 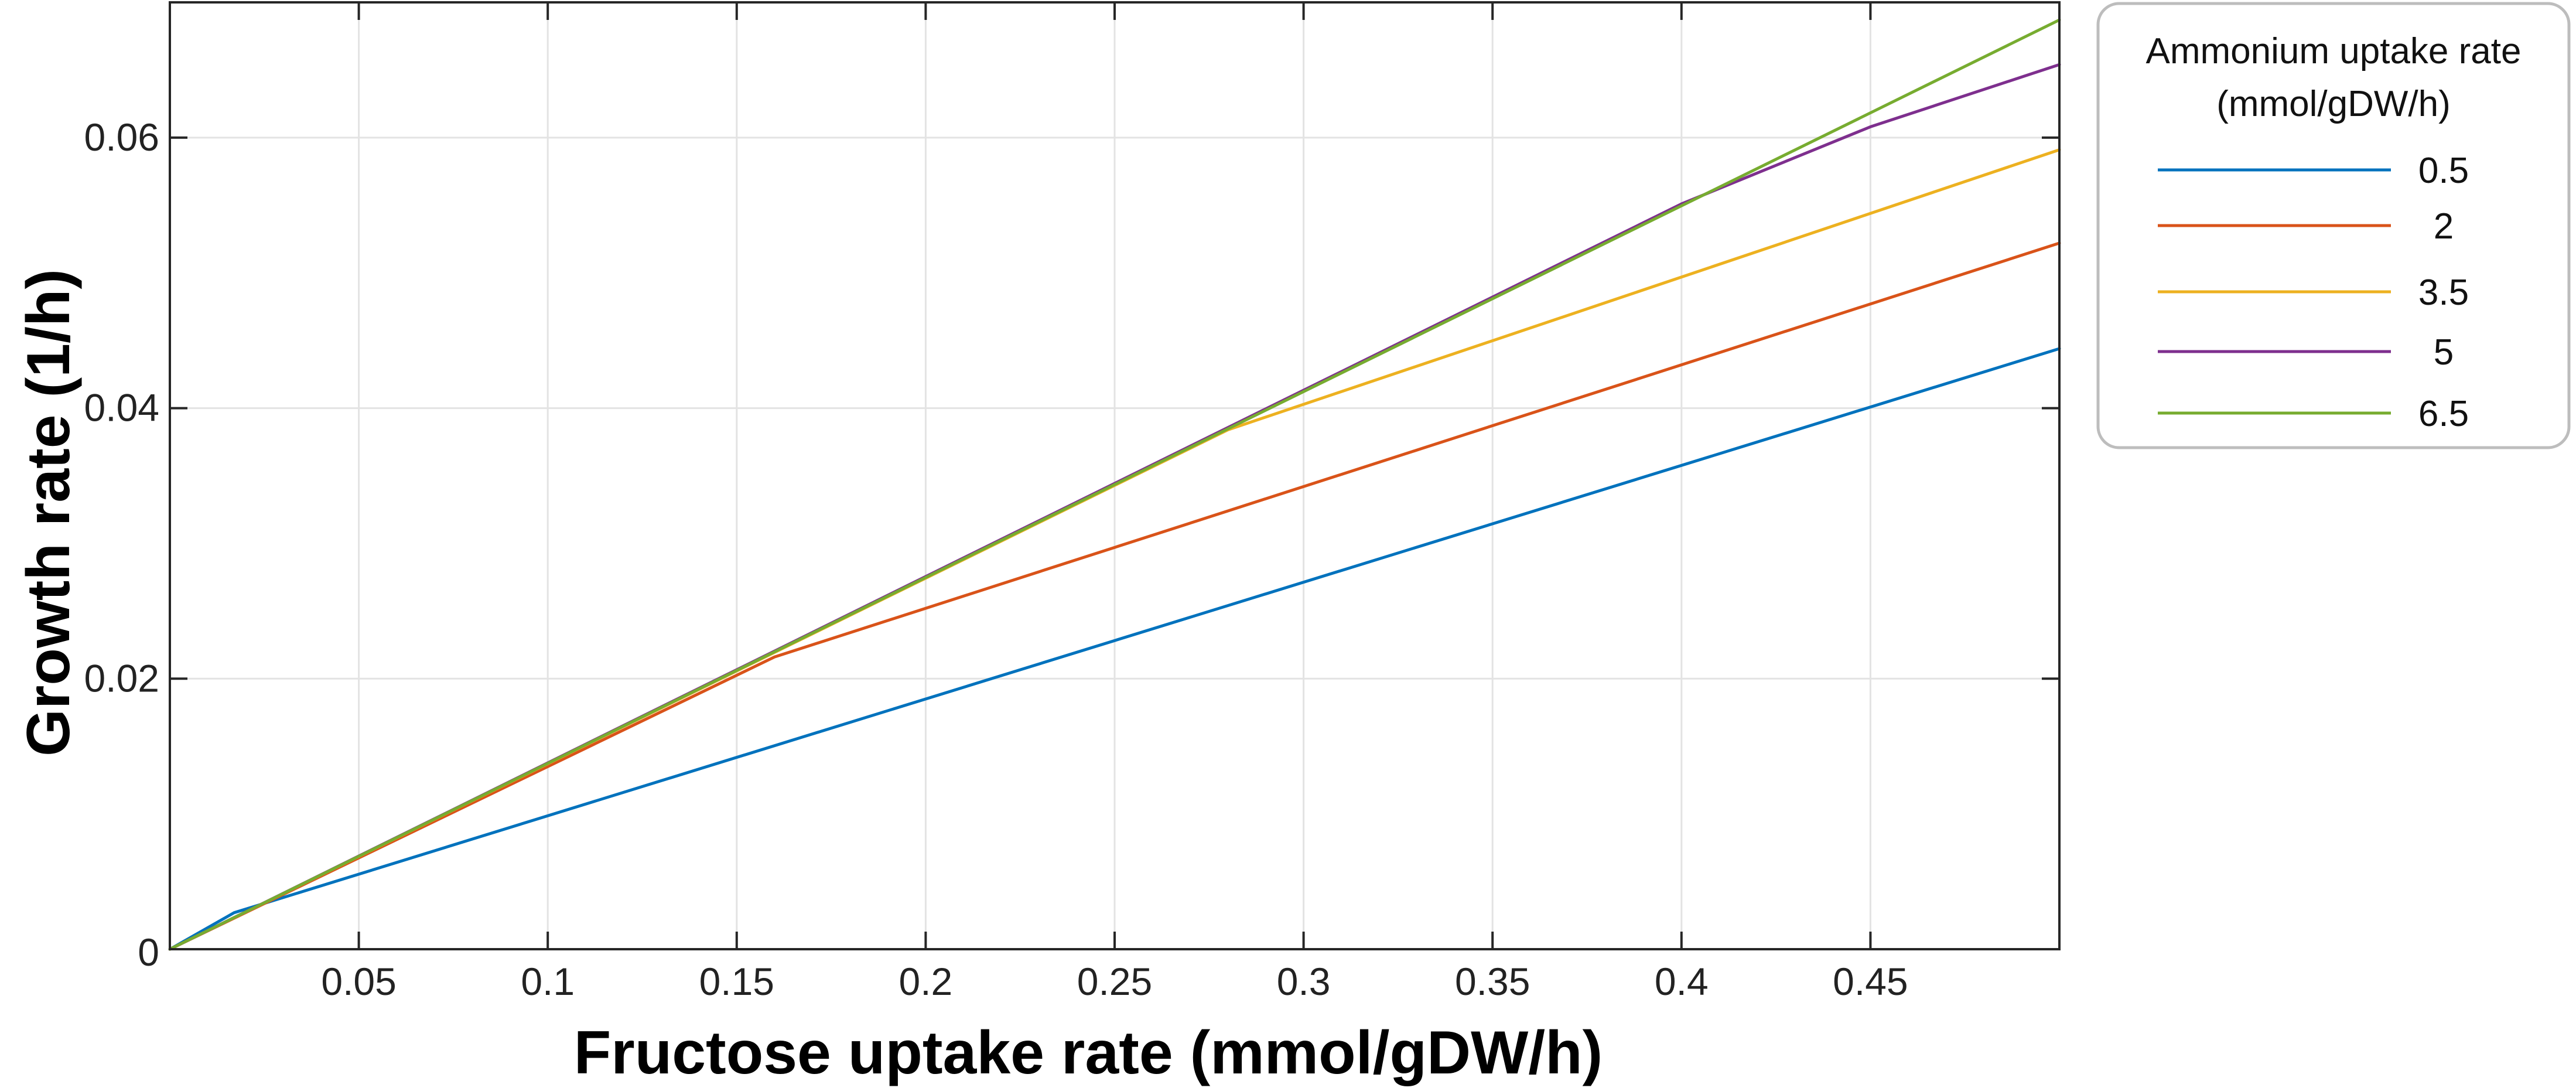 I want to click on x-tick-label: 0.3, so click(x=1304, y=982).